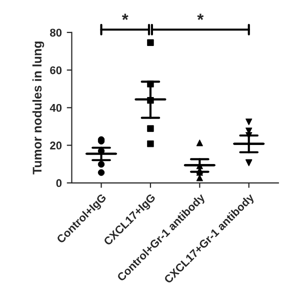 The height and width of the screenshot is (295, 287). Describe the element at coordinates (59, 183) in the screenshot. I see `y-tick-label: 0` at that location.